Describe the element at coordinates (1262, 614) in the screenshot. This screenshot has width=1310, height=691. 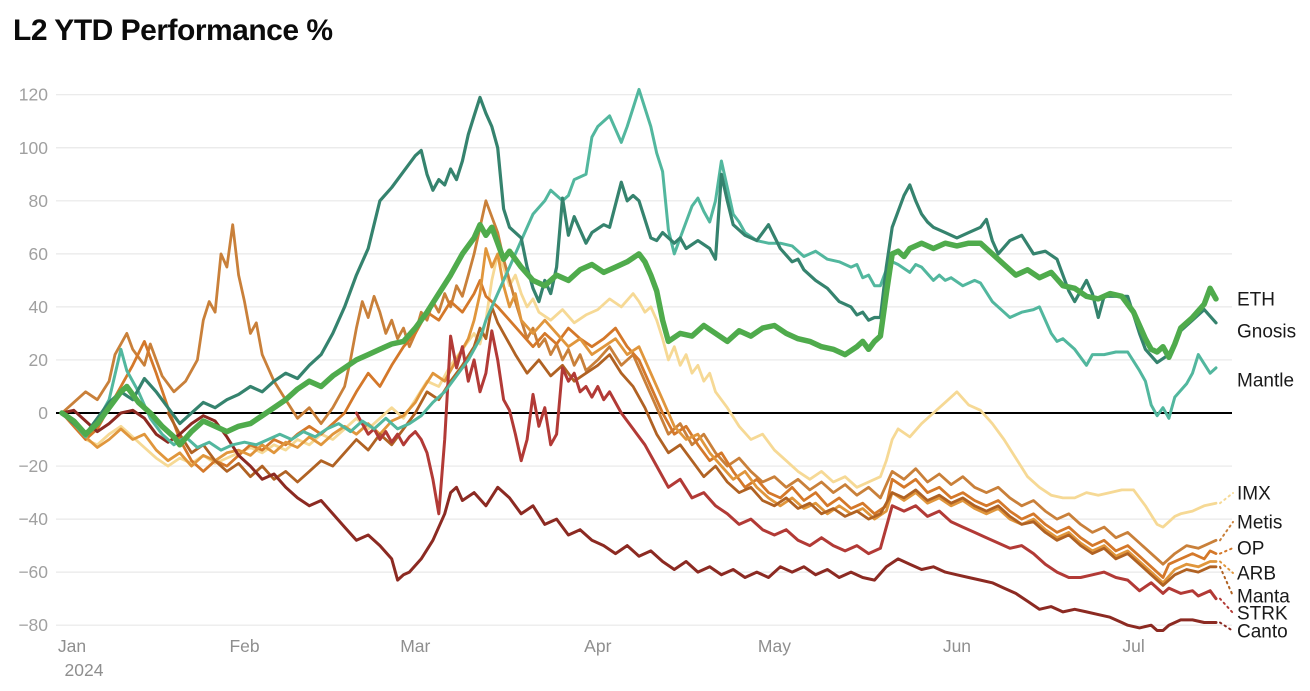
I see `series-label-strk: STRK` at that location.